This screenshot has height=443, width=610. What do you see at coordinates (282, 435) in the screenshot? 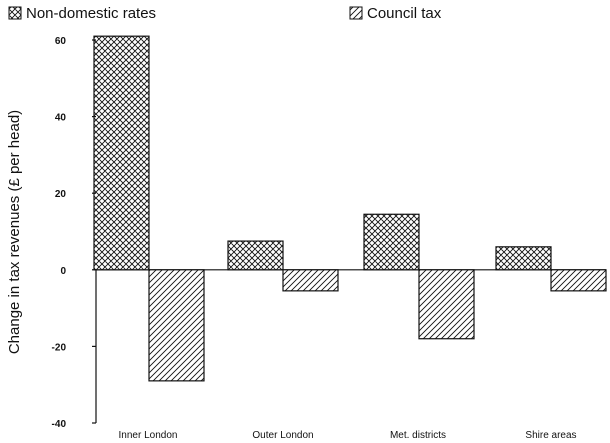
I see `category-label: Outer London` at bounding box center [282, 435].